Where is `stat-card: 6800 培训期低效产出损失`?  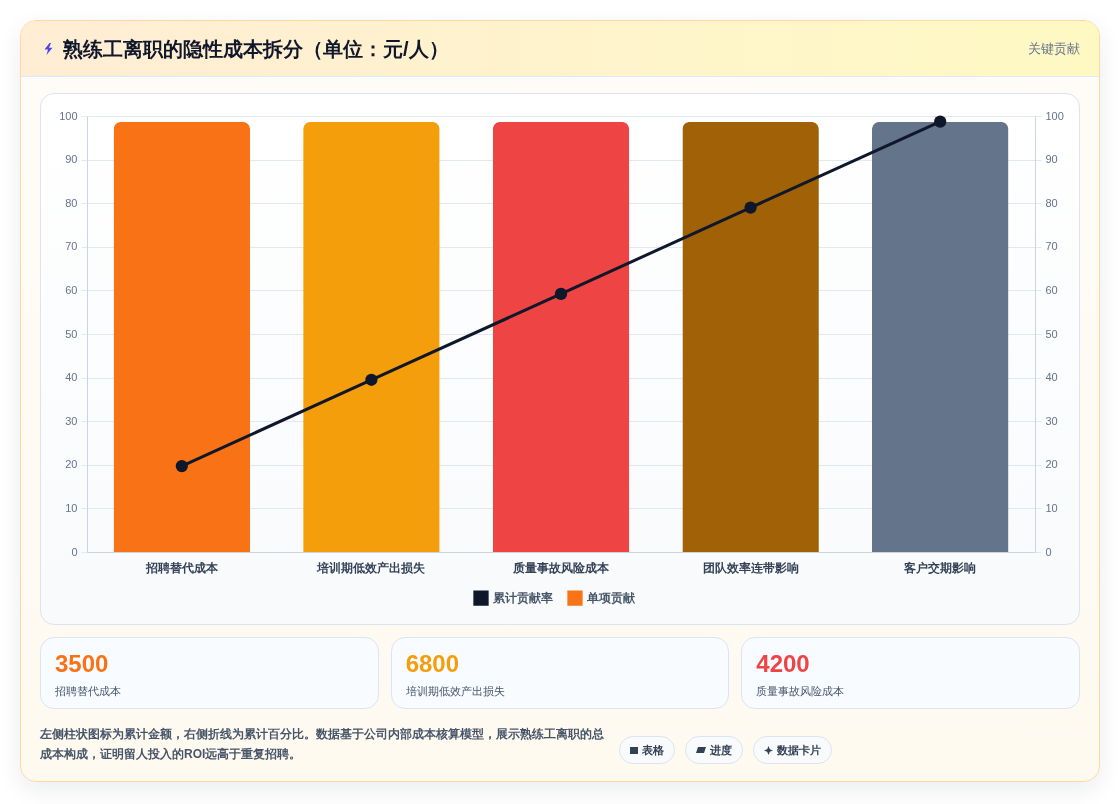
stat-card: 6800 培训期低效产出损失 is located at coordinates (560, 673).